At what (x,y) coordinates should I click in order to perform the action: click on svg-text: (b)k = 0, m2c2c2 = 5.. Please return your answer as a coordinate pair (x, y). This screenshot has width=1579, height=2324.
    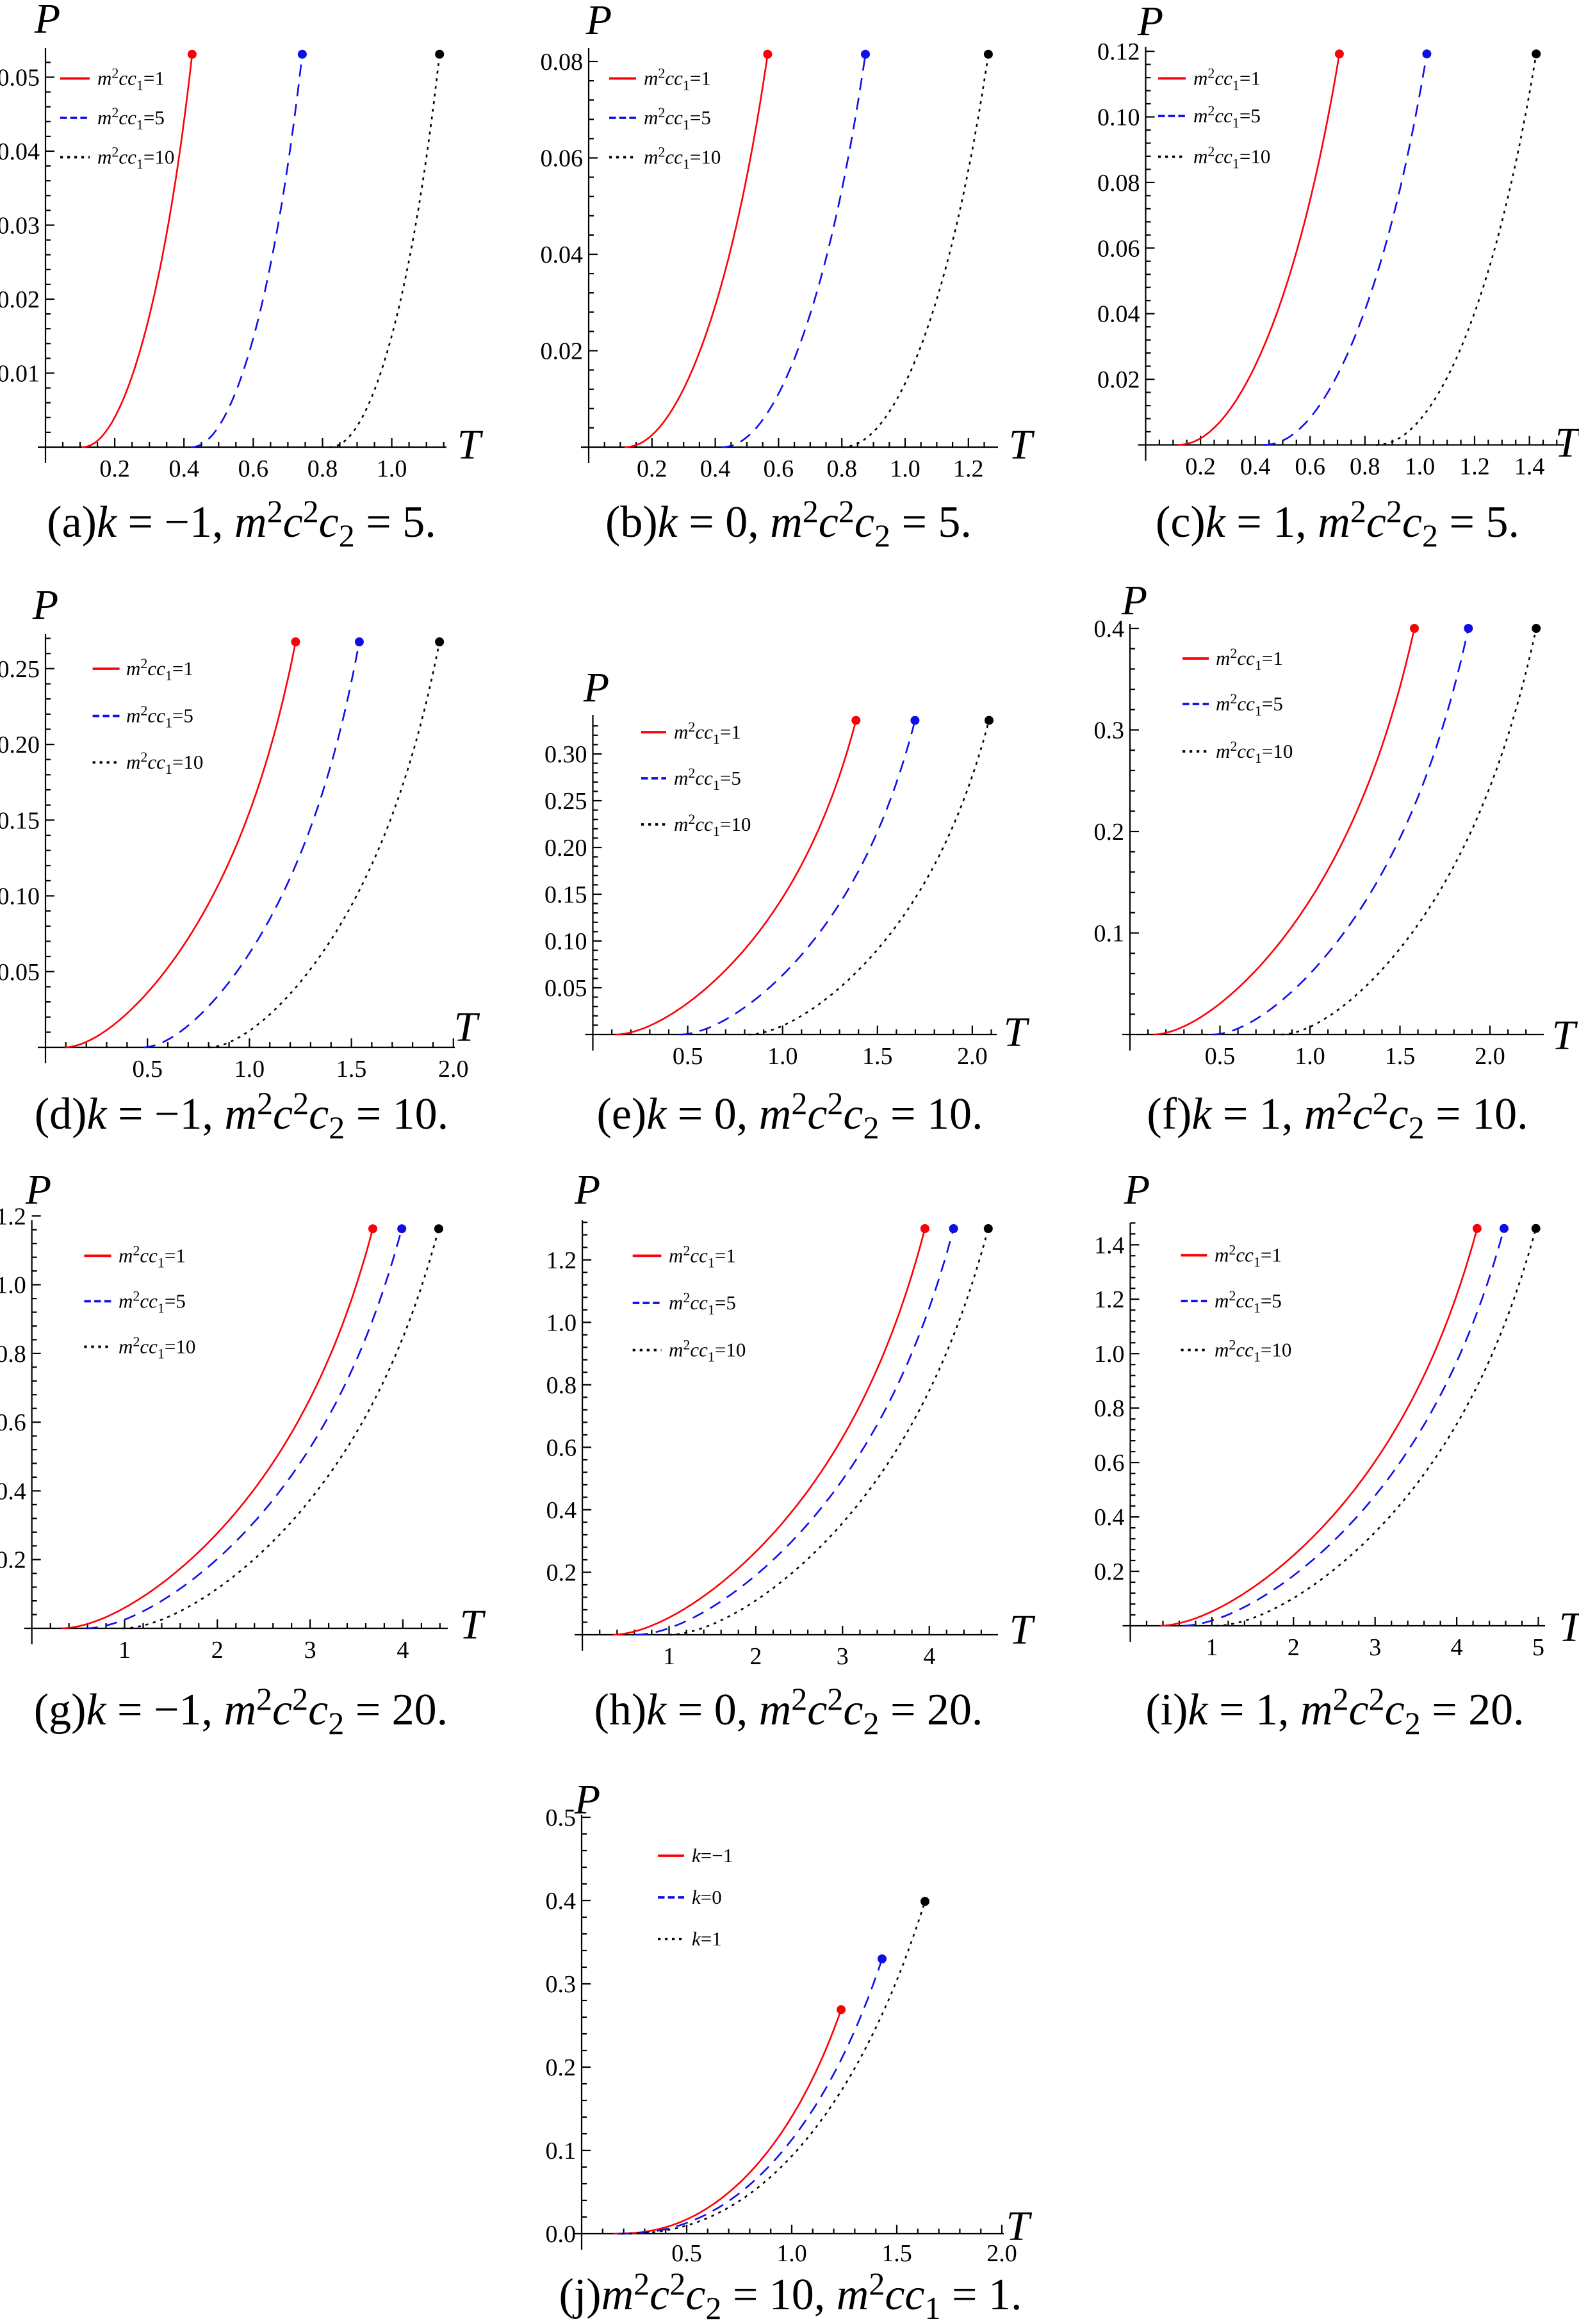
    Looking at the image, I should click on (789, 523).